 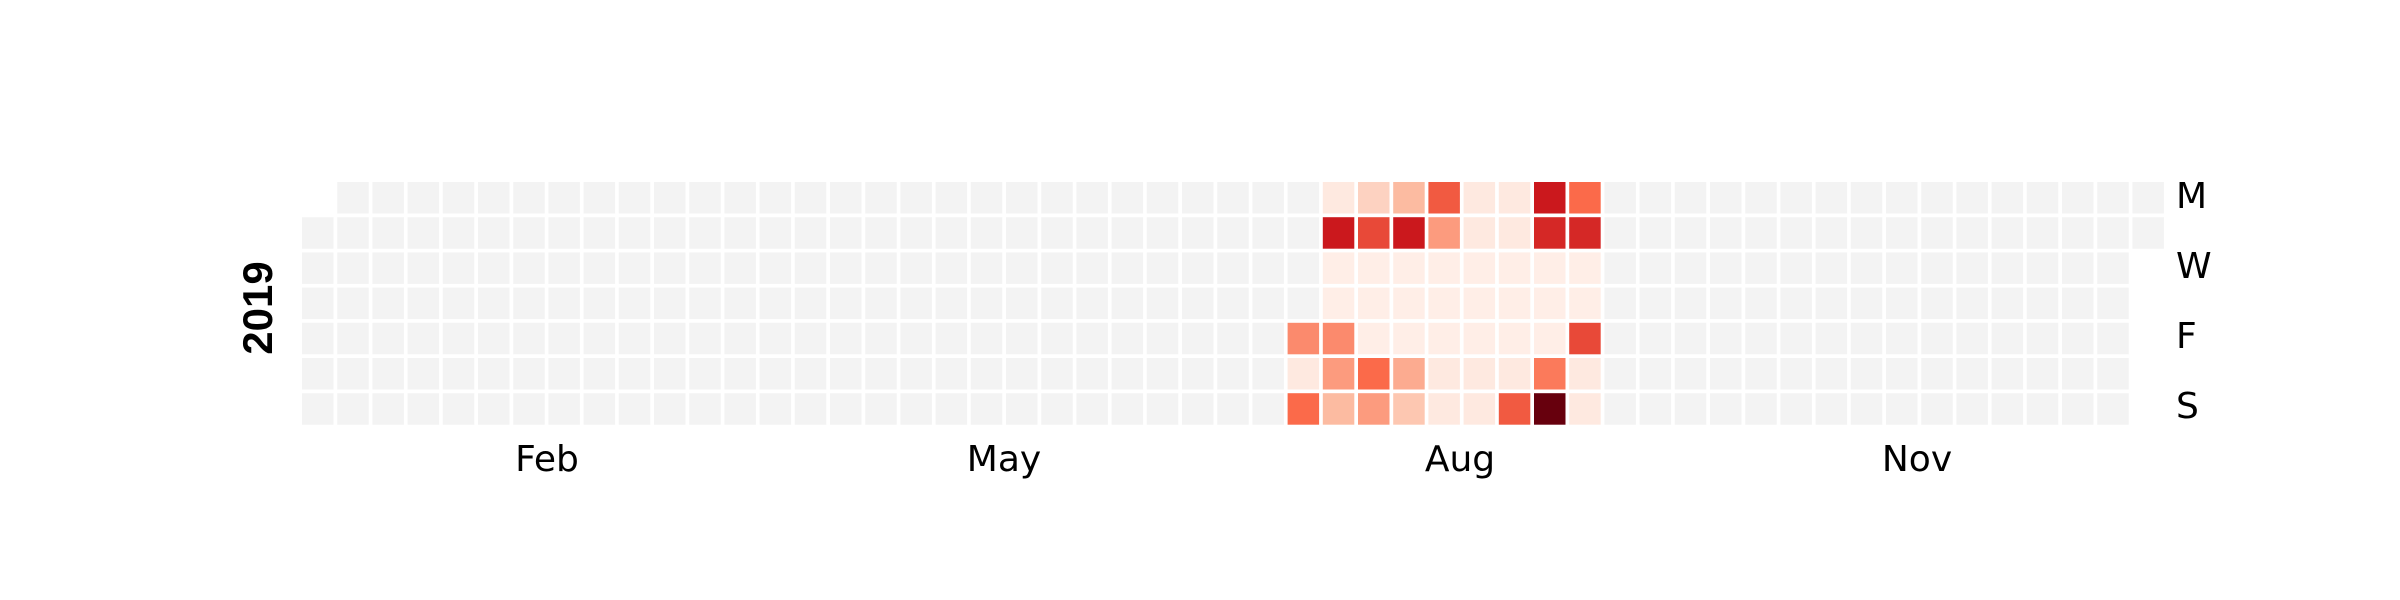 What do you see at coordinates (257, 307) in the screenshot?
I see `year-label: 2019` at bounding box center [257, 307].